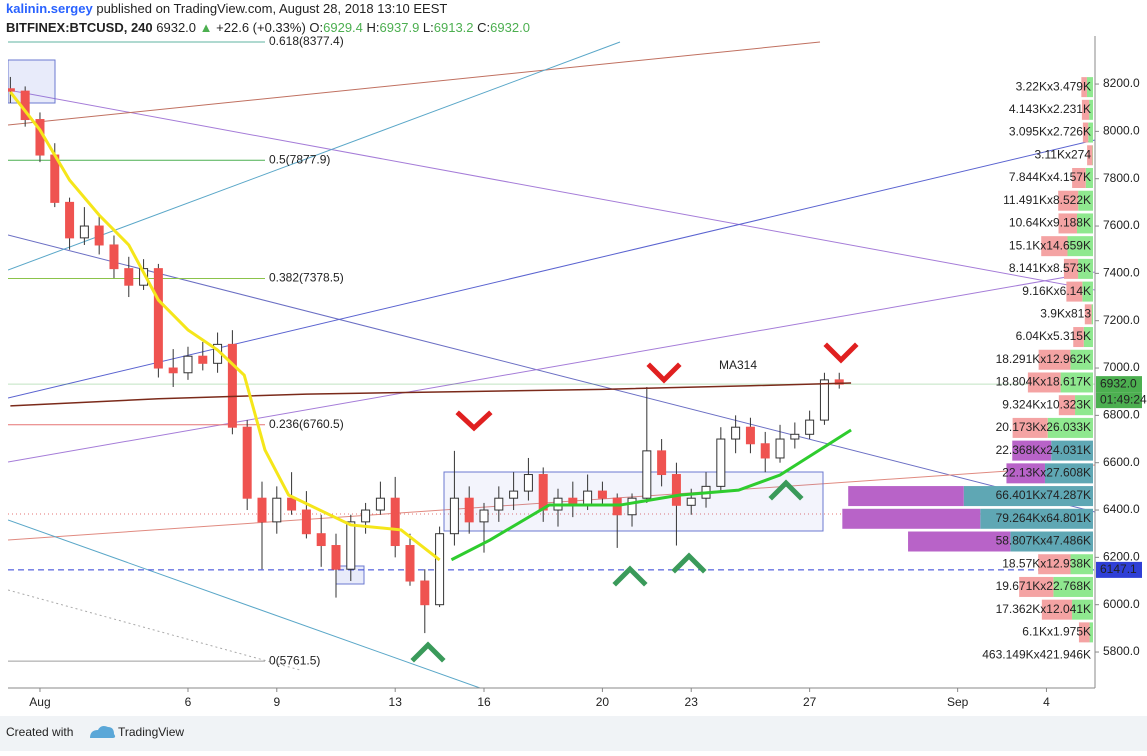 The width and height of the screenshot is (1147, 756). What do you see at coordinates (306, 278) in the screenshot?
I see `fib-label: 0.382(7378.5)` at bounding box center [306, 278].